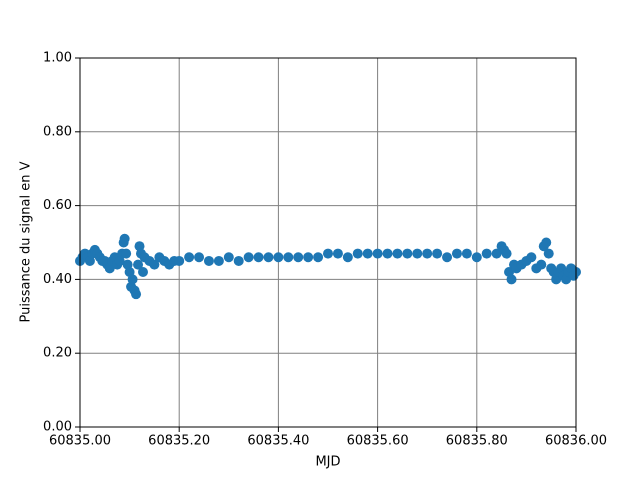 The width and height of the screenshot is (640, 480). Describe the element at coordinates (80, 441) in the screenshot. I see `x-tick-label: 60835.00` at that location.